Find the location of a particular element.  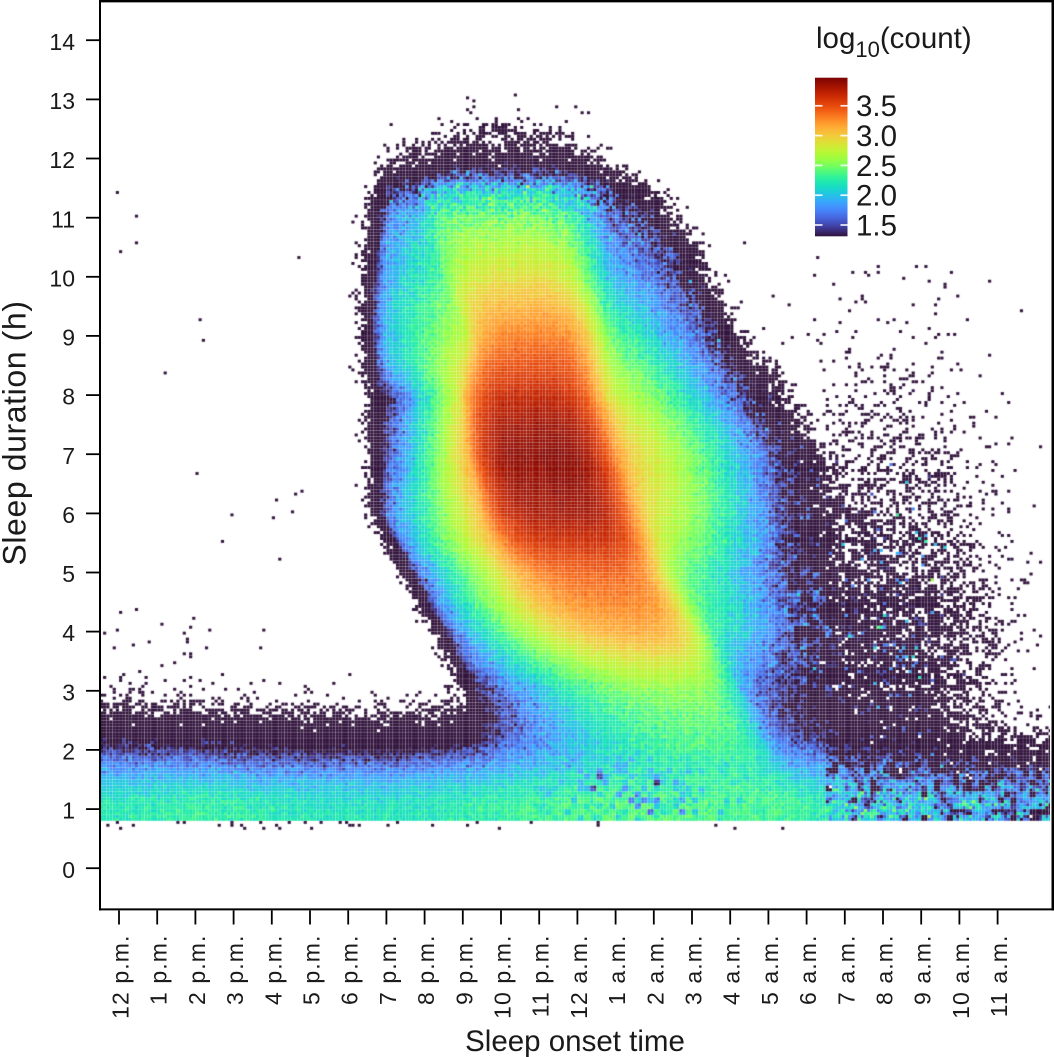

svg-text: 9 a.m. is located at coordinates (923, 970).